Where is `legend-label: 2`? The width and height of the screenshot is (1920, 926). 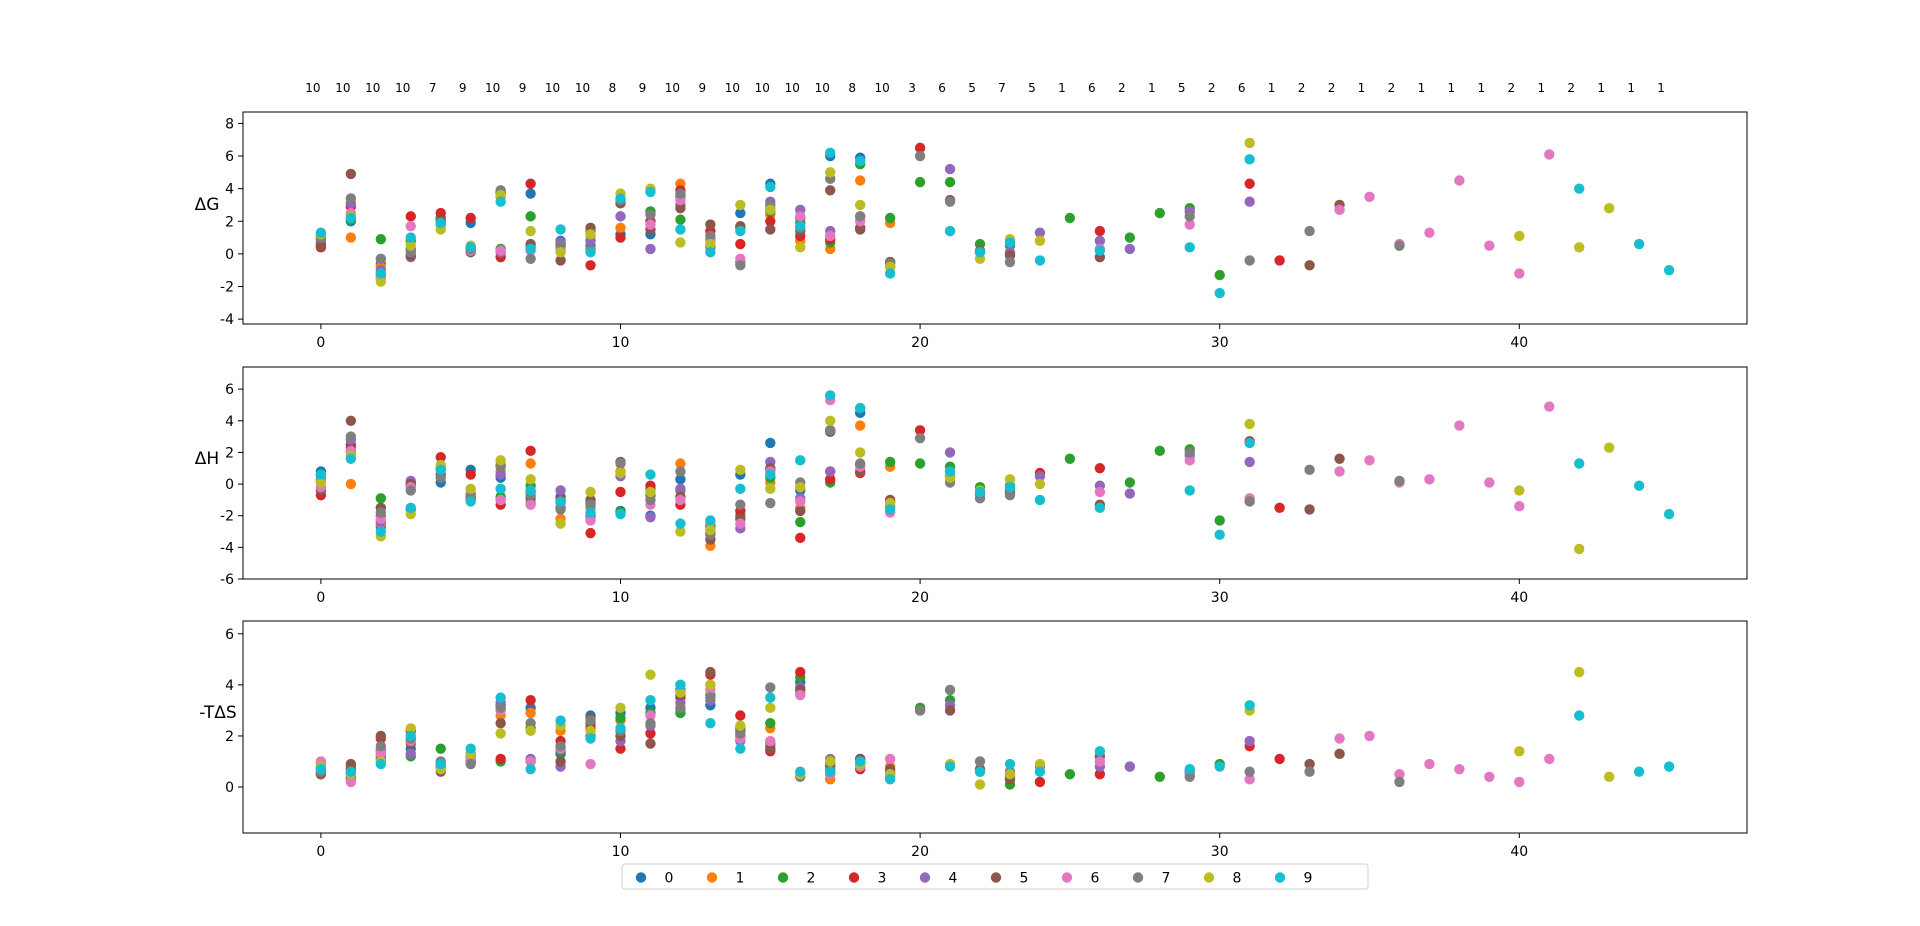 legend-label: 2 is located at coordinates (811, 879).